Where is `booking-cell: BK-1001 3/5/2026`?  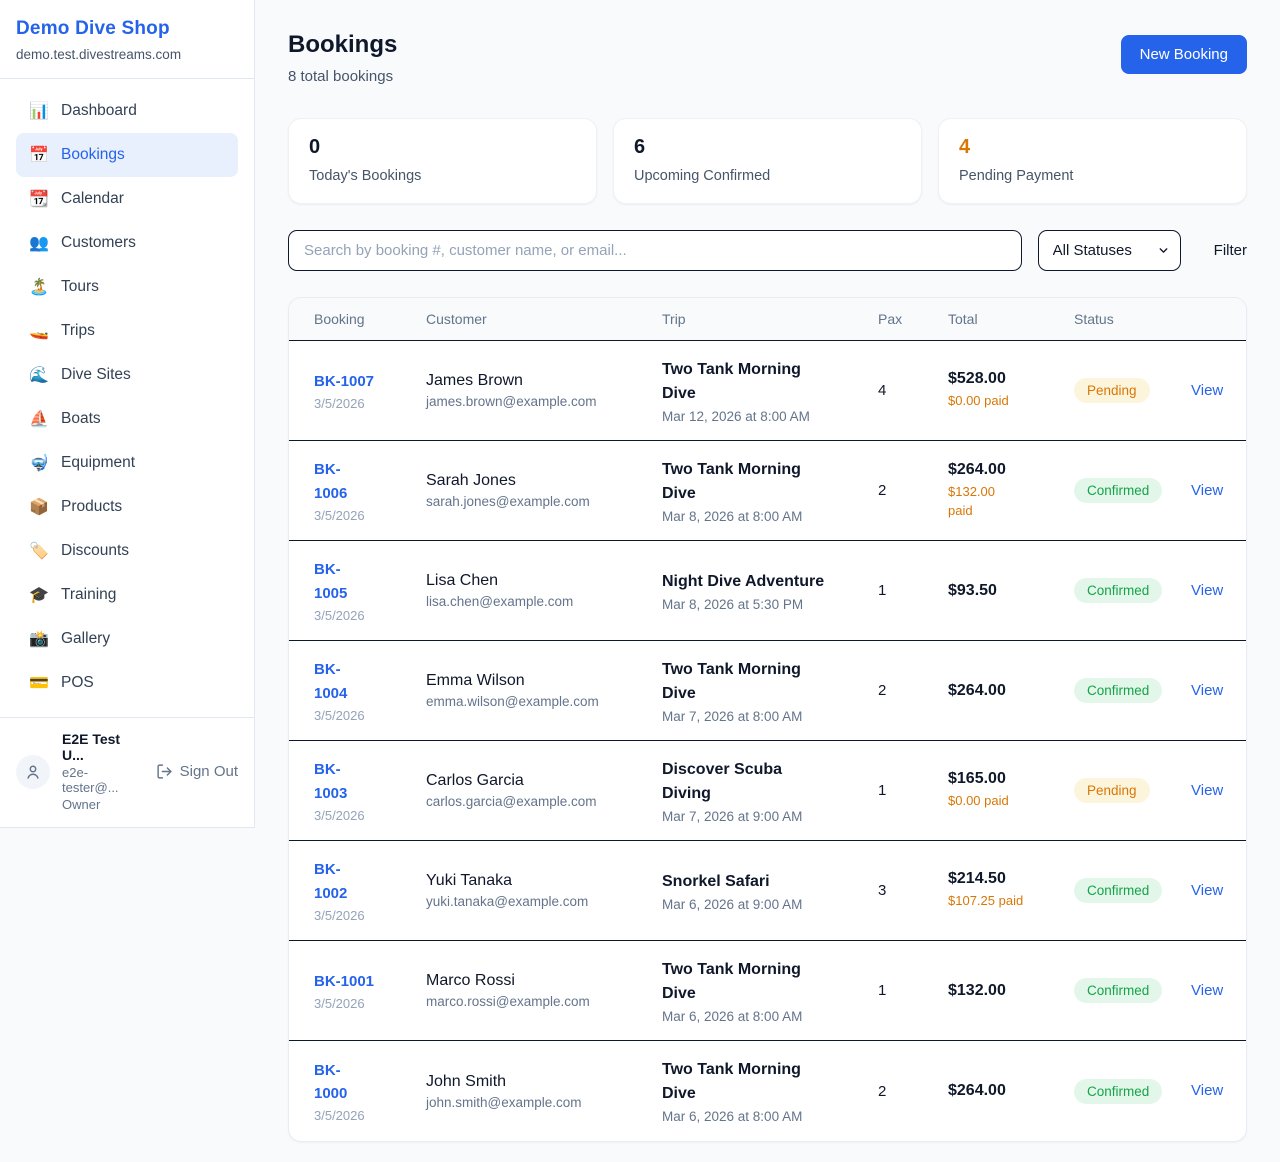
booking-cell: BK-1001 3/5/2026 is located at coordinates (370, 990).